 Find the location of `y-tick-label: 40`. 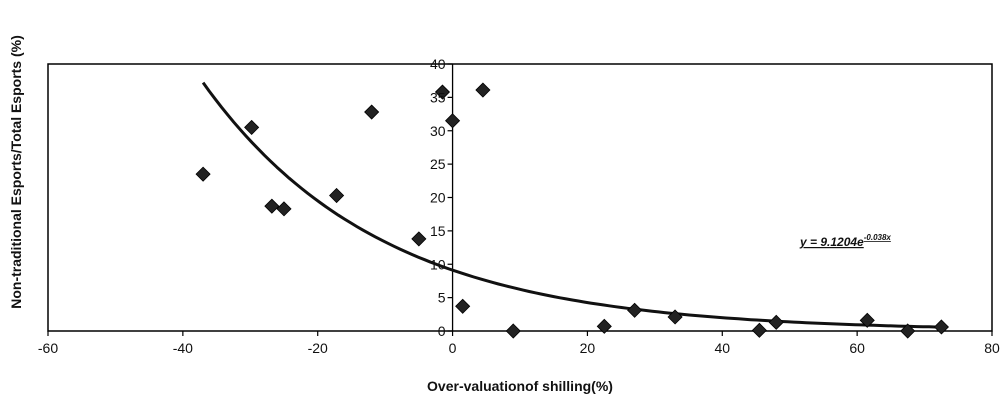

y-tick-label: 40 is located at coordinates (438, 64).